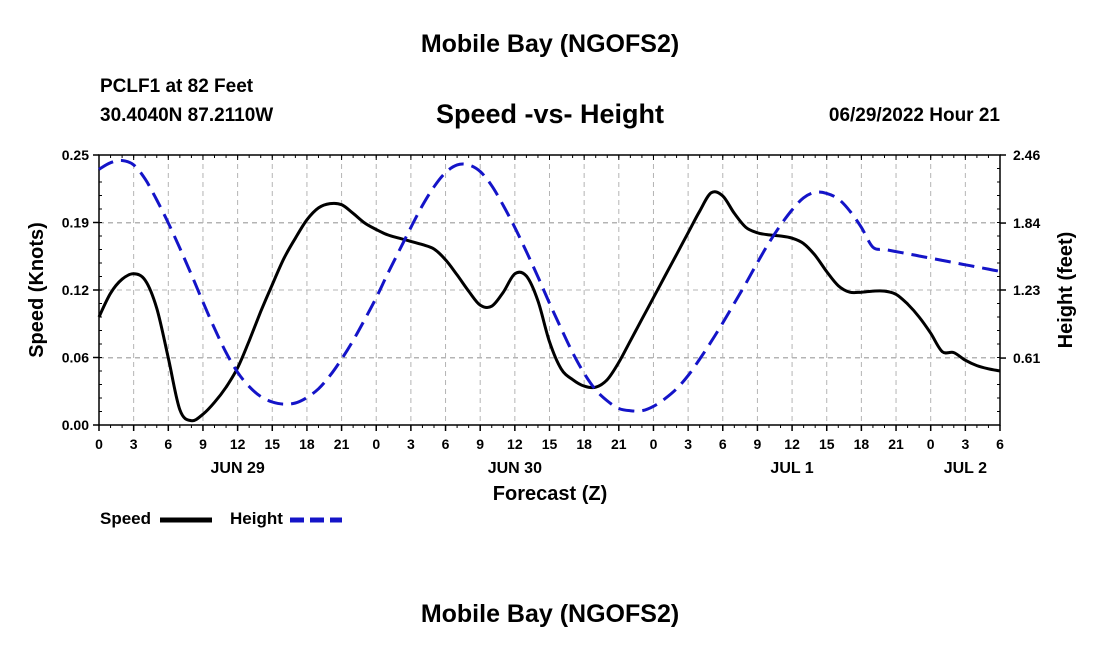  I want to click on x-axis-title: Forecast (Z), so click(550, 494).